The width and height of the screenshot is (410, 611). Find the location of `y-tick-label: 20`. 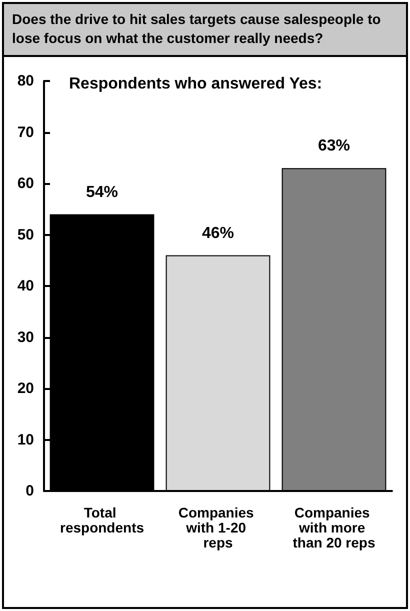

y-tick-label: 20 is located at coordinates (25, 388).